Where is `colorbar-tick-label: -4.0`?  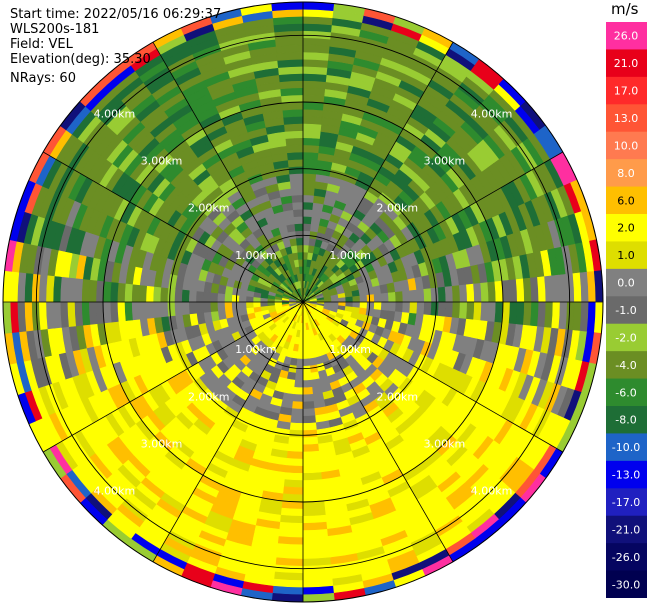
colorbar-tick-label: -4.0 is located at coordinates (625, 365).